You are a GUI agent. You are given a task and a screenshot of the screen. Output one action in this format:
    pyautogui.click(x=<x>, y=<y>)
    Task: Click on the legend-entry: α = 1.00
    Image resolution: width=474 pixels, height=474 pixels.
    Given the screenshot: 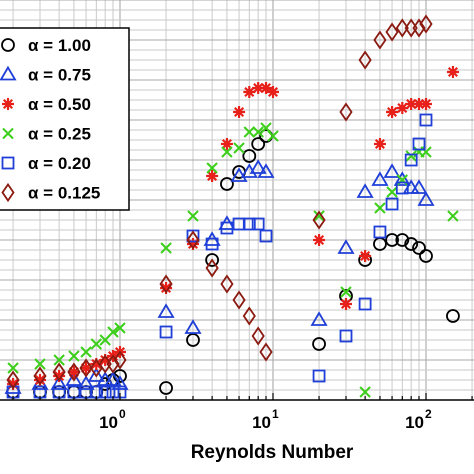 What is the action you would take?
    pyautogui.click(x=46, y=45)
    